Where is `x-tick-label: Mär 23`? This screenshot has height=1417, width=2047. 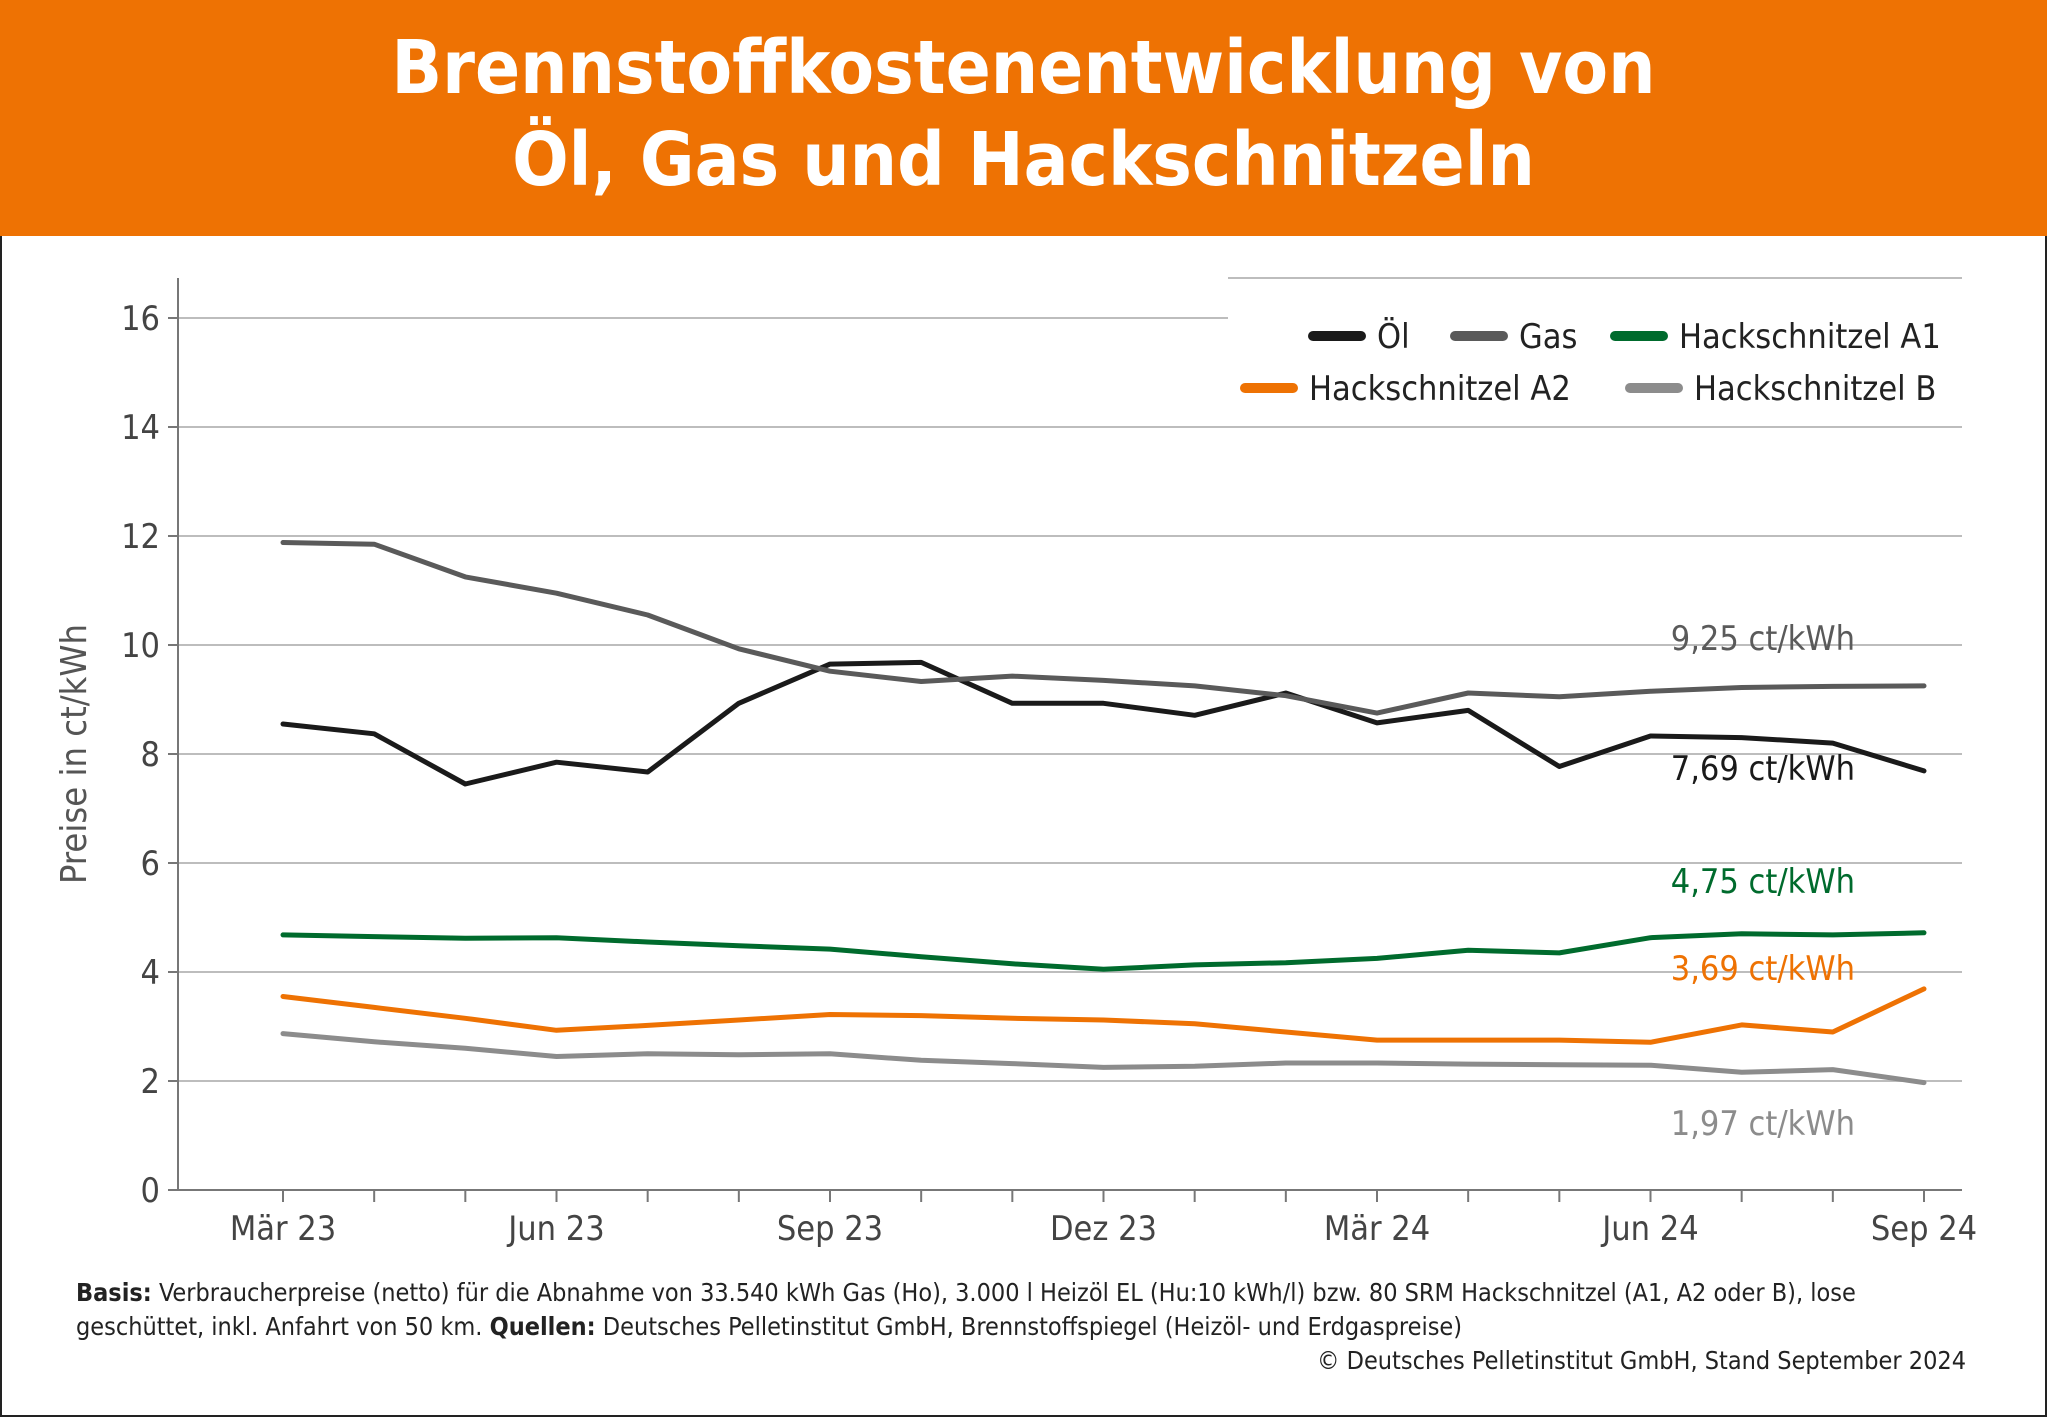
x-tick-label: Mär 23 is located at coordinates (283, 1229).